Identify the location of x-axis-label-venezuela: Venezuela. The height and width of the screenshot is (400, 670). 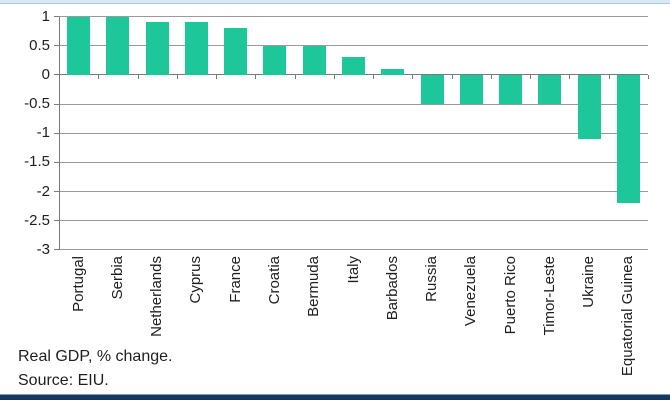
(471, 291).